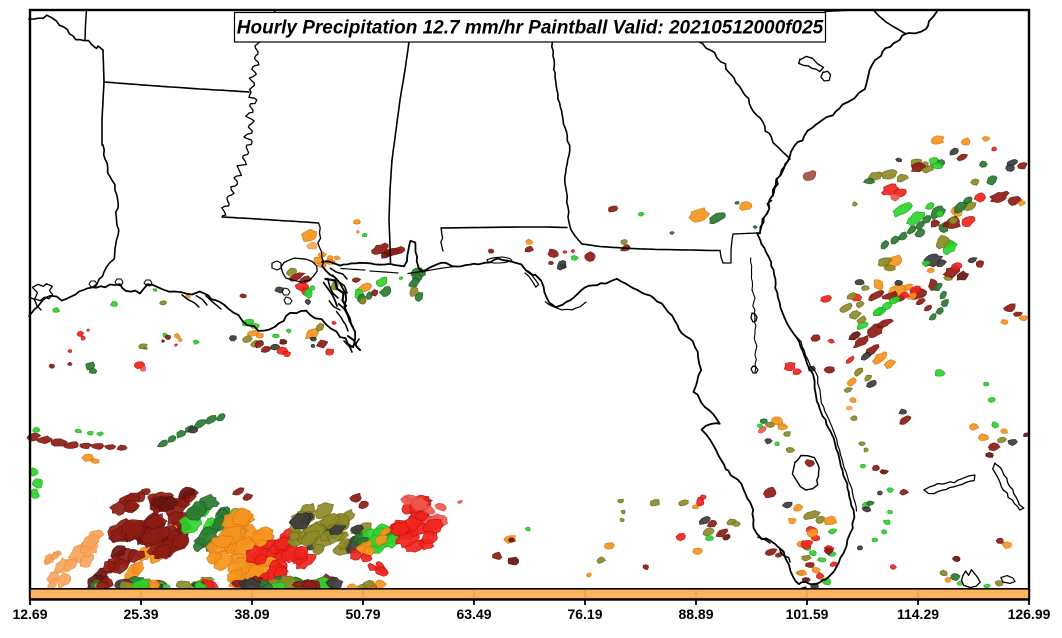 The width and height of the screenshot is (1062, 638). What do you see at coordinates (918, 614) in the screenshot?
I see `svg-text: 114.29` at bounding box center [918, 614].